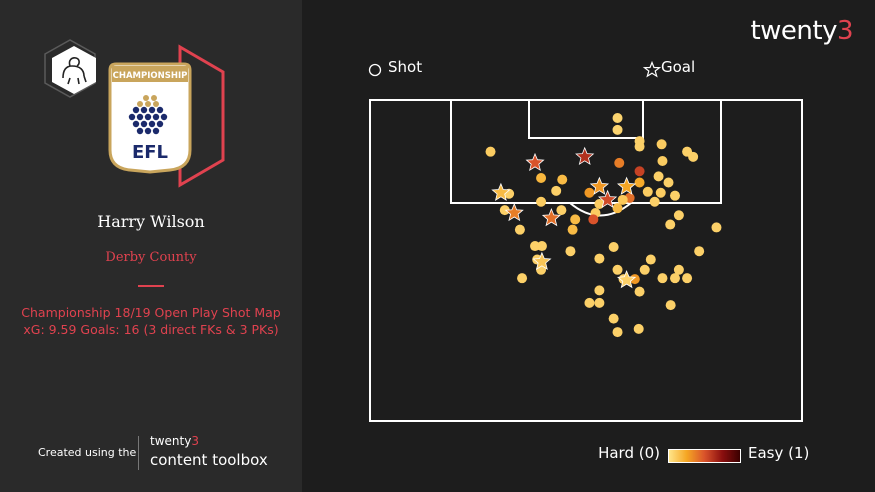 The width and height of the screenshot is (875, 492). I want to click on badge-banner, so click(150, 74).